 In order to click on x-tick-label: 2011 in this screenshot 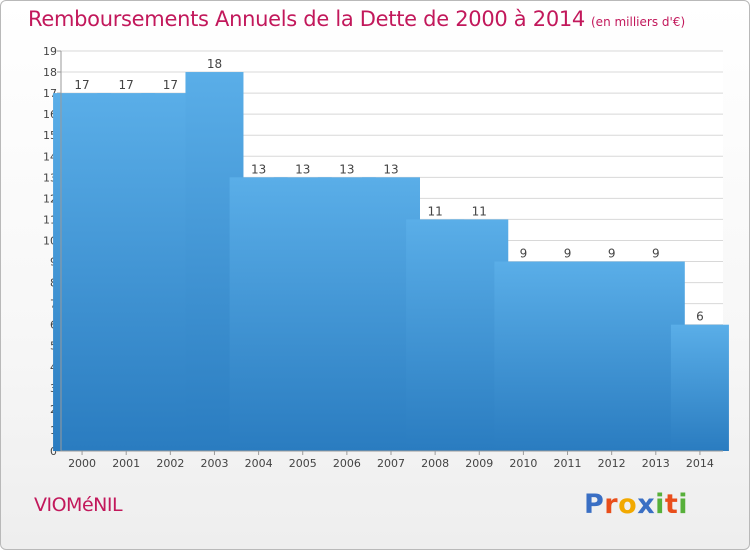, I will do `click(568, 463)`.